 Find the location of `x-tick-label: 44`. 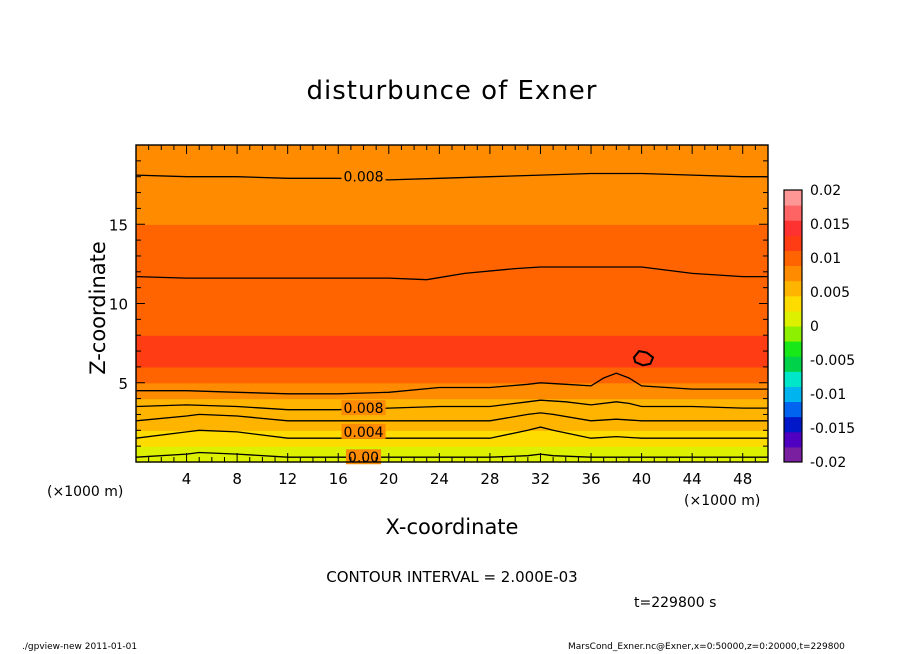

x-tick-label: 44 is located at coordinates (692, 479).